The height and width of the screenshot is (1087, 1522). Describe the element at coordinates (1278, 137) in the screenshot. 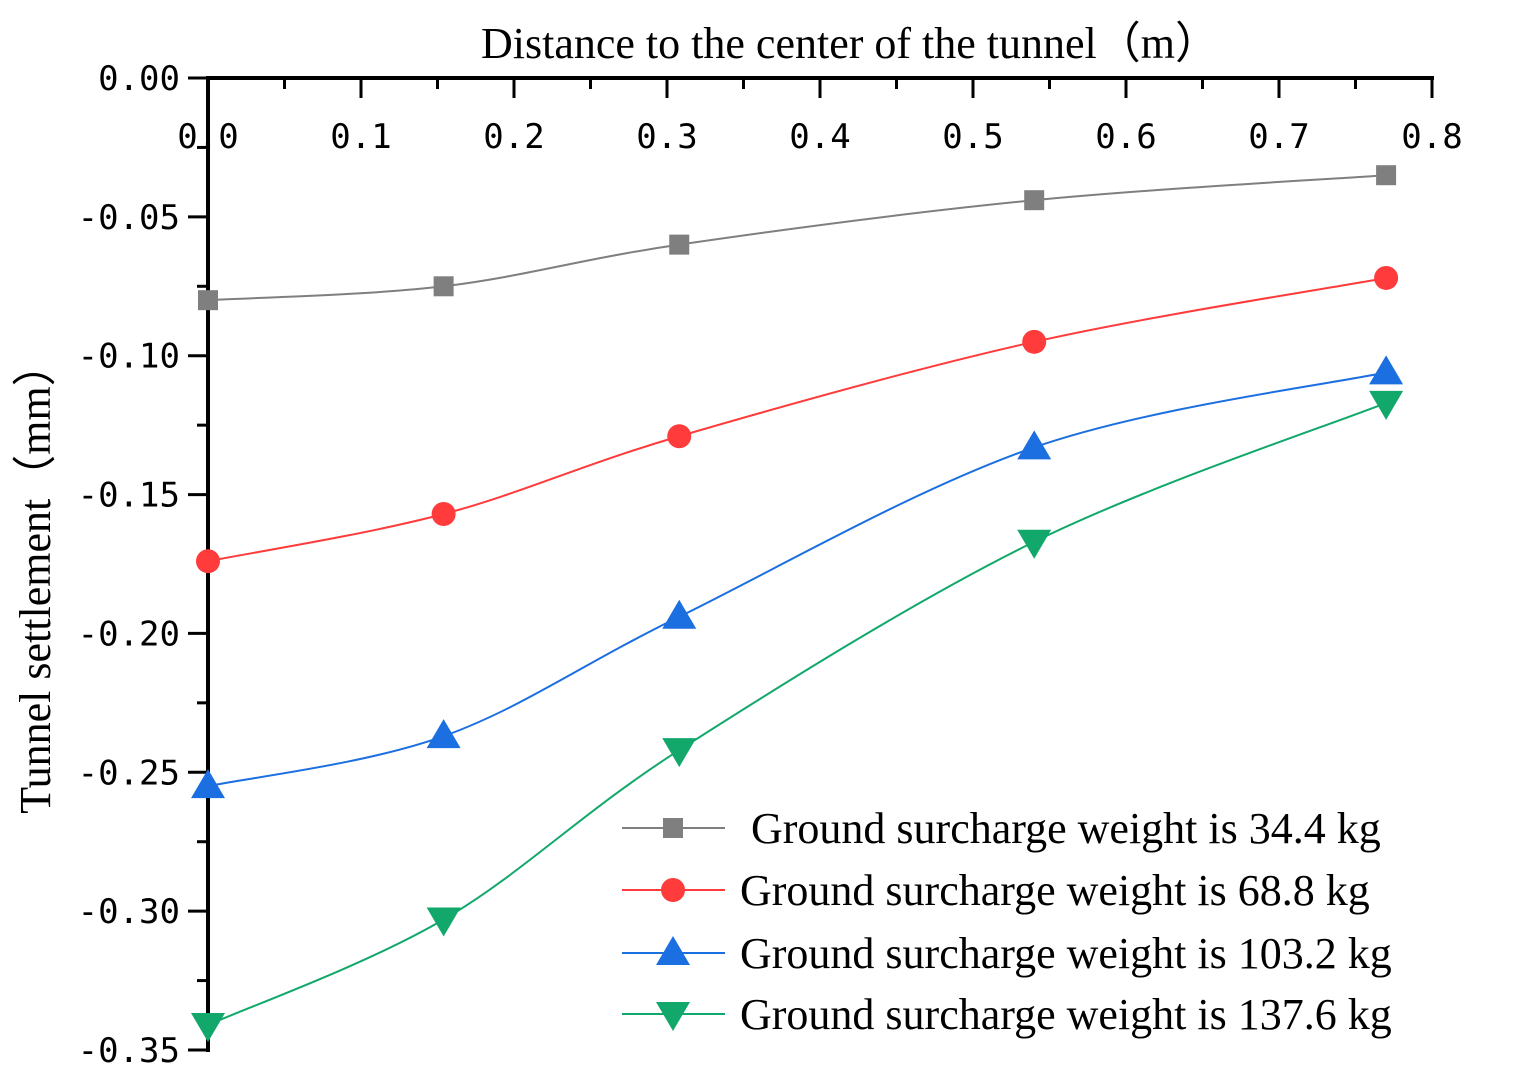

I see `x-tick-label: 0.7` at that location.